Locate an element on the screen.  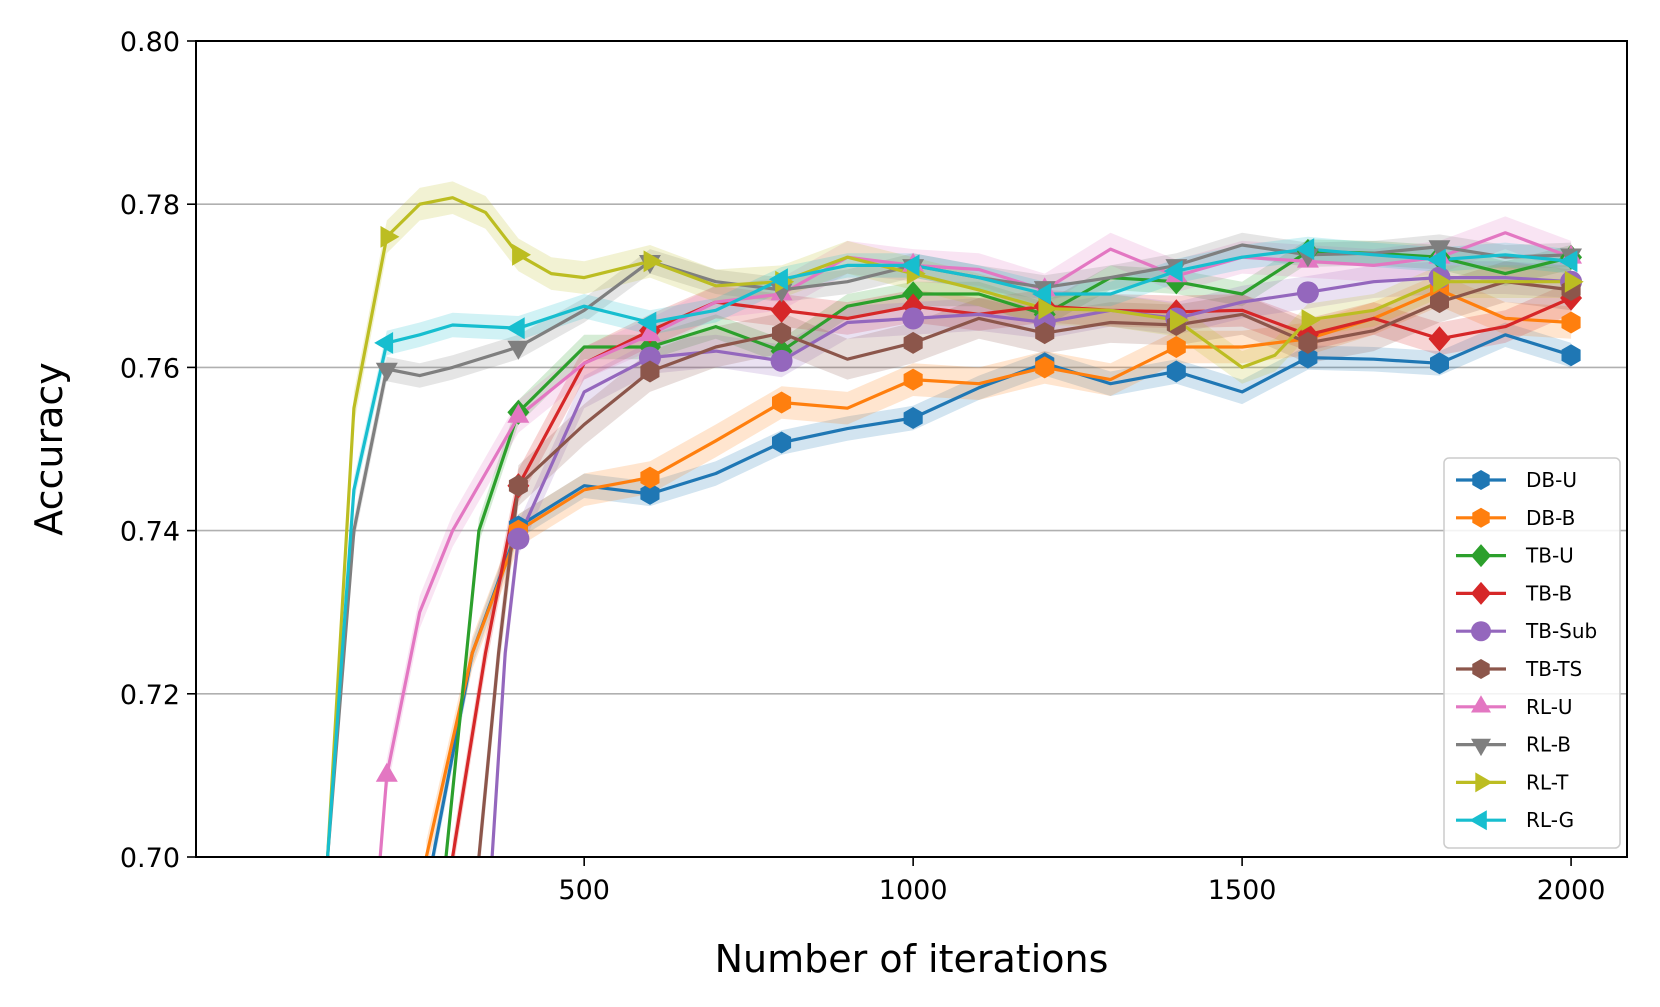
y-tick-label: 0.74 is located at coordinates (150, 532).